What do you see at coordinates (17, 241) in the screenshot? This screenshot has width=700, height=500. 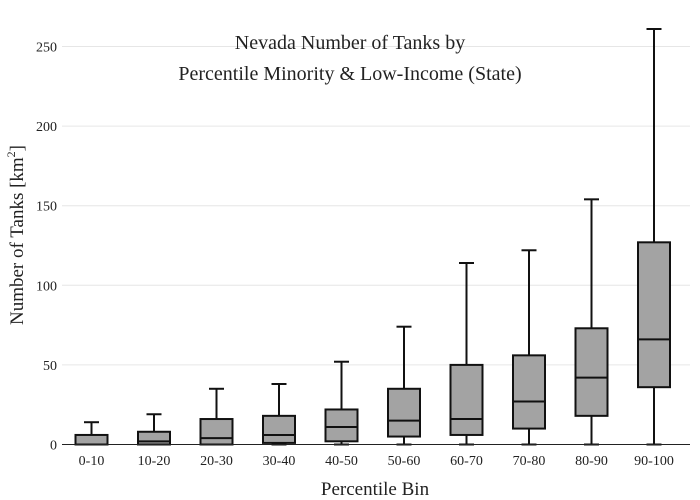 I see `y-axis-label-main: Number of Tanks [km` at bounding box center [17, 241].